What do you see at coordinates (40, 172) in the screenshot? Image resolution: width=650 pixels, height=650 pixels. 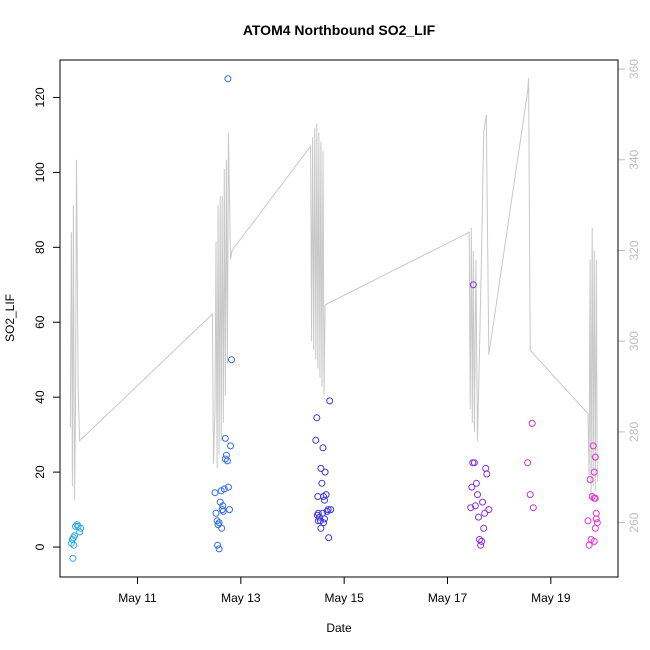 I see `y-tick-label: 100` at bounding box center [40, 172].